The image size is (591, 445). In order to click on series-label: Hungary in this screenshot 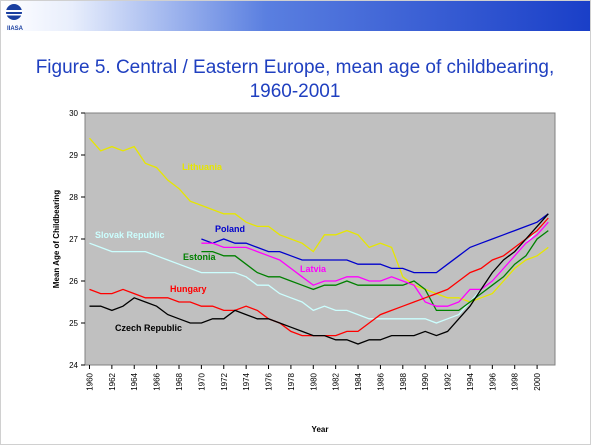, I will do `click(188, 289)`.